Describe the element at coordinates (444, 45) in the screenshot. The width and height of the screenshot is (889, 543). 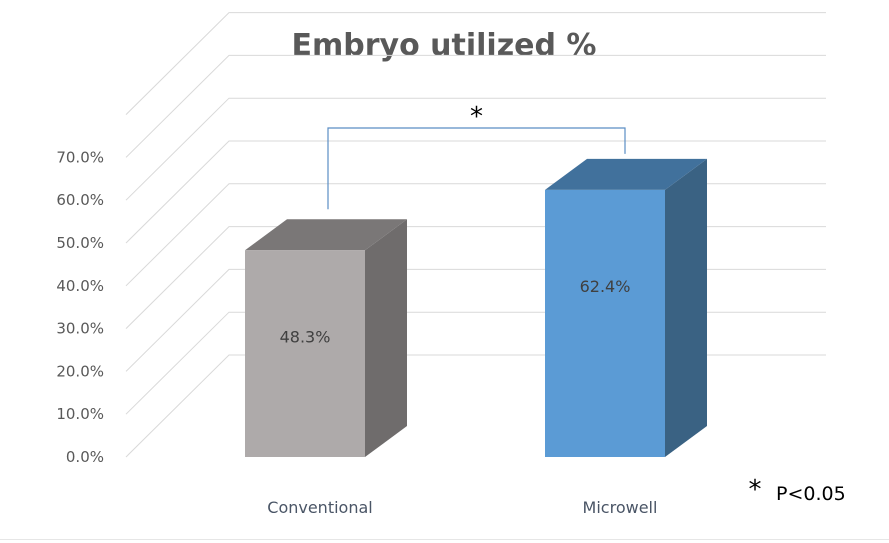
I see `chart-title: Embryo utilized %` at that location.